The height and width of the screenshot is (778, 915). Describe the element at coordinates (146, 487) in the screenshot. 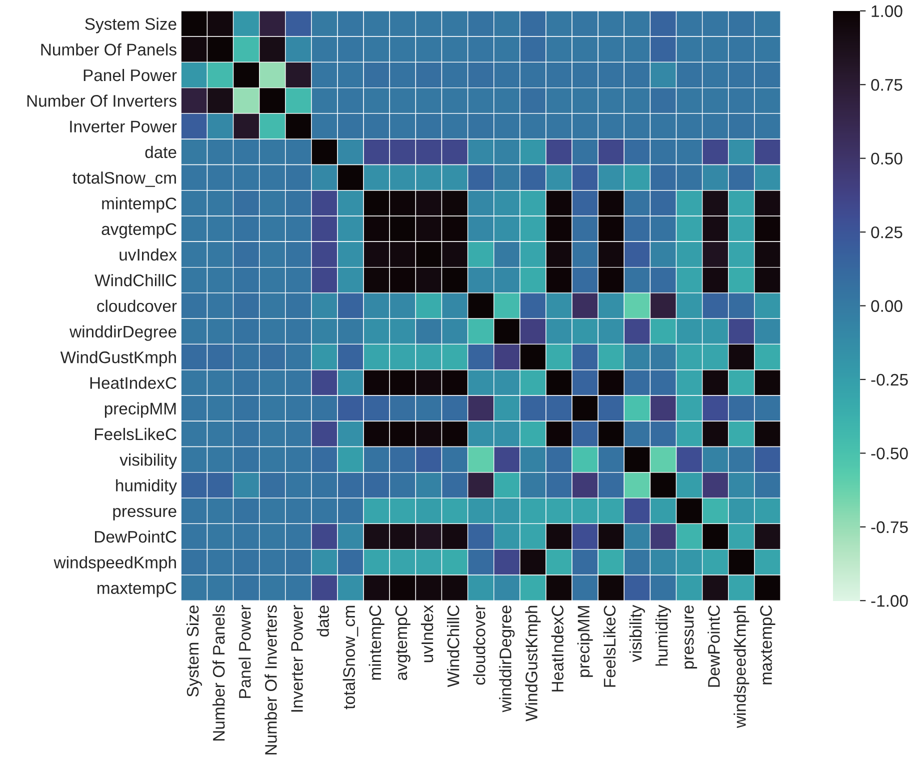

I see `y-tick-label: humidity` at that location.